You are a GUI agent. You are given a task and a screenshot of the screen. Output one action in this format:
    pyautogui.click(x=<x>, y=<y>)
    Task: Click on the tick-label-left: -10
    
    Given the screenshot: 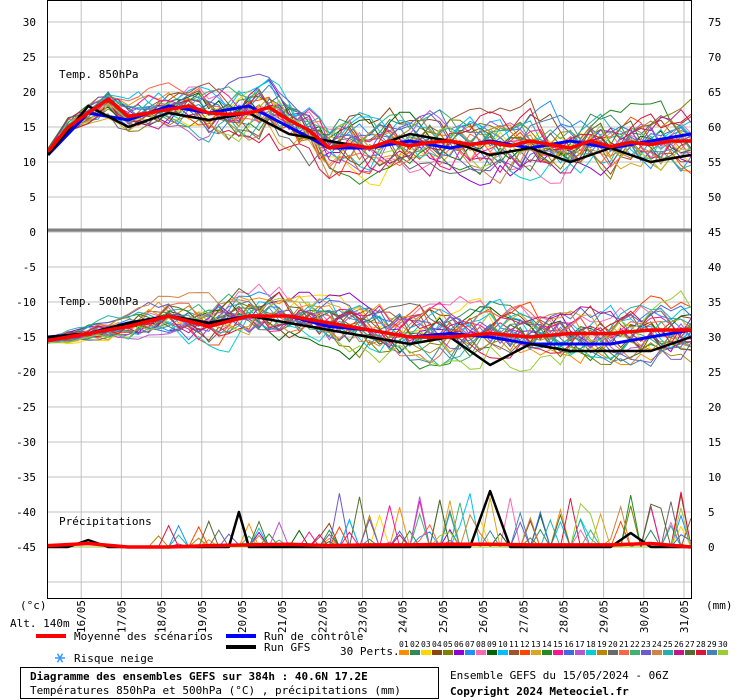 What is the action you would take?
    pyautogui.click(x=26, y=302)
    